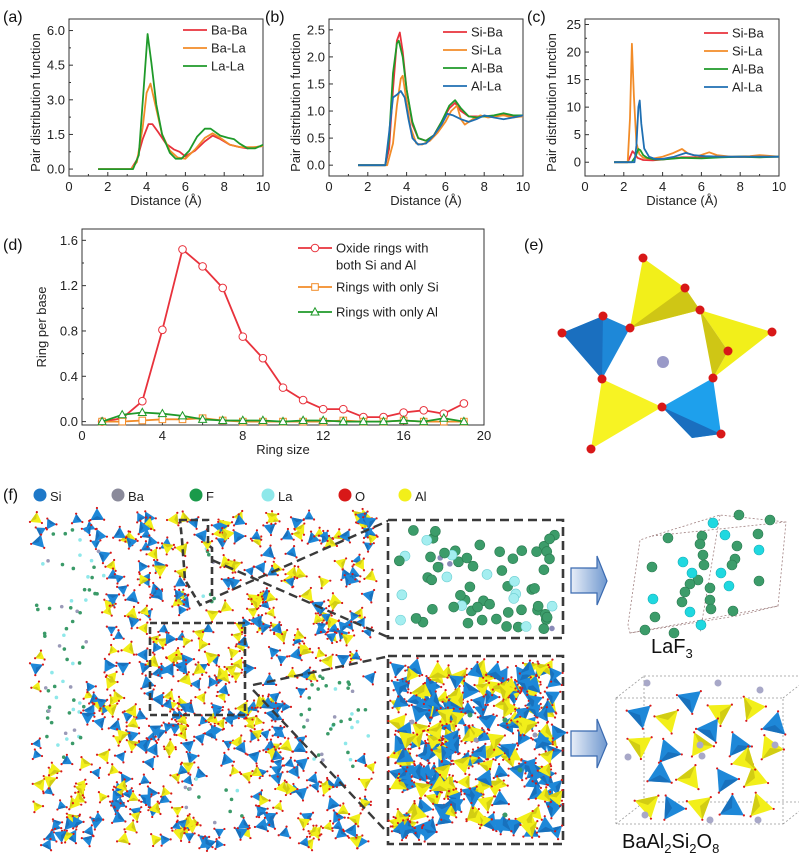 The image size is (799, 858). I want to click on y-tick-label: 1.5, so click(56, 134).